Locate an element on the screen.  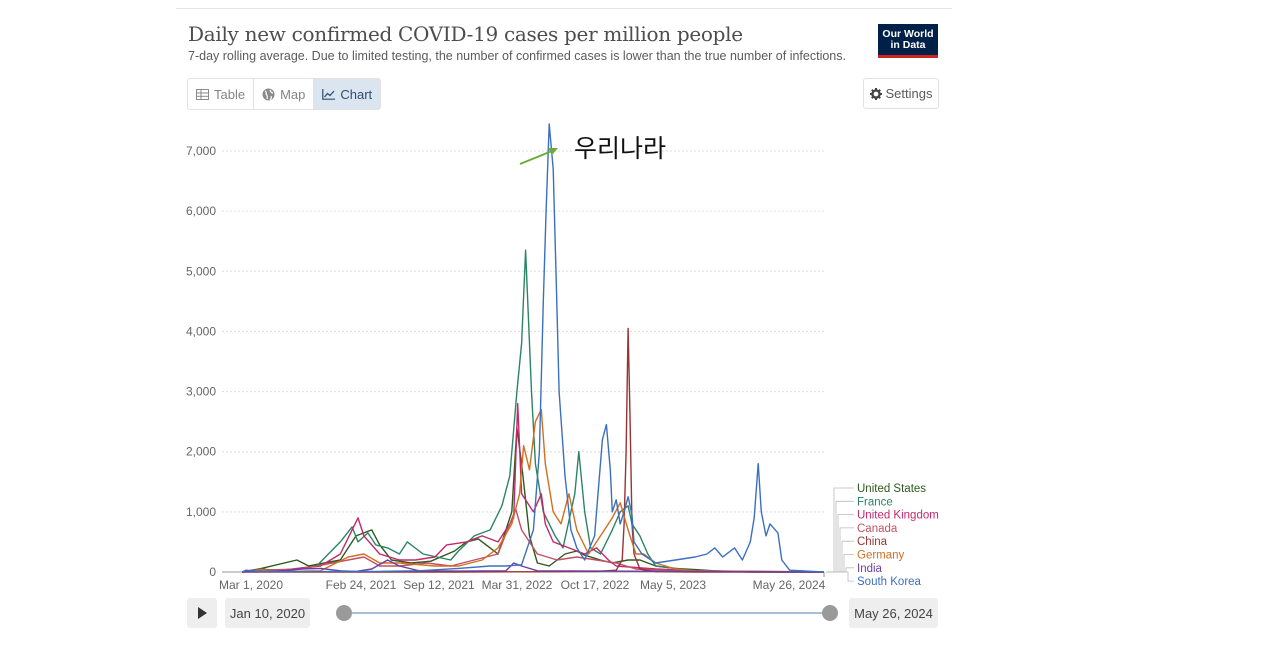
y-tick-label: 1,000 is located at coordinates (201, 512).